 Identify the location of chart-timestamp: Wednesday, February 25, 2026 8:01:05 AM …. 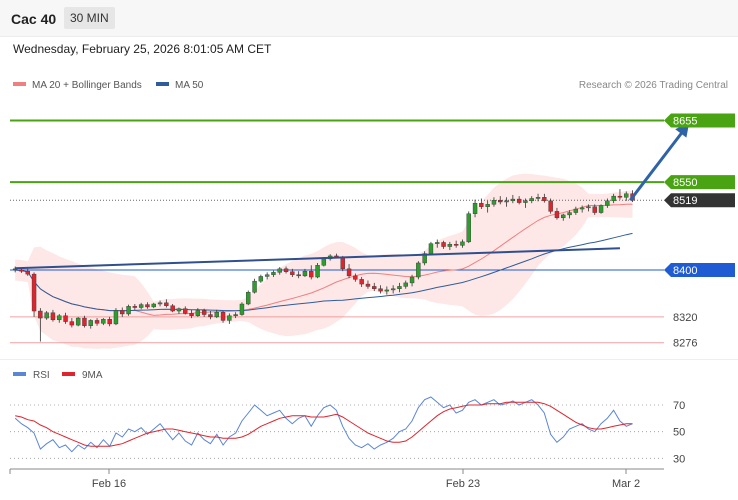
(142, 49).